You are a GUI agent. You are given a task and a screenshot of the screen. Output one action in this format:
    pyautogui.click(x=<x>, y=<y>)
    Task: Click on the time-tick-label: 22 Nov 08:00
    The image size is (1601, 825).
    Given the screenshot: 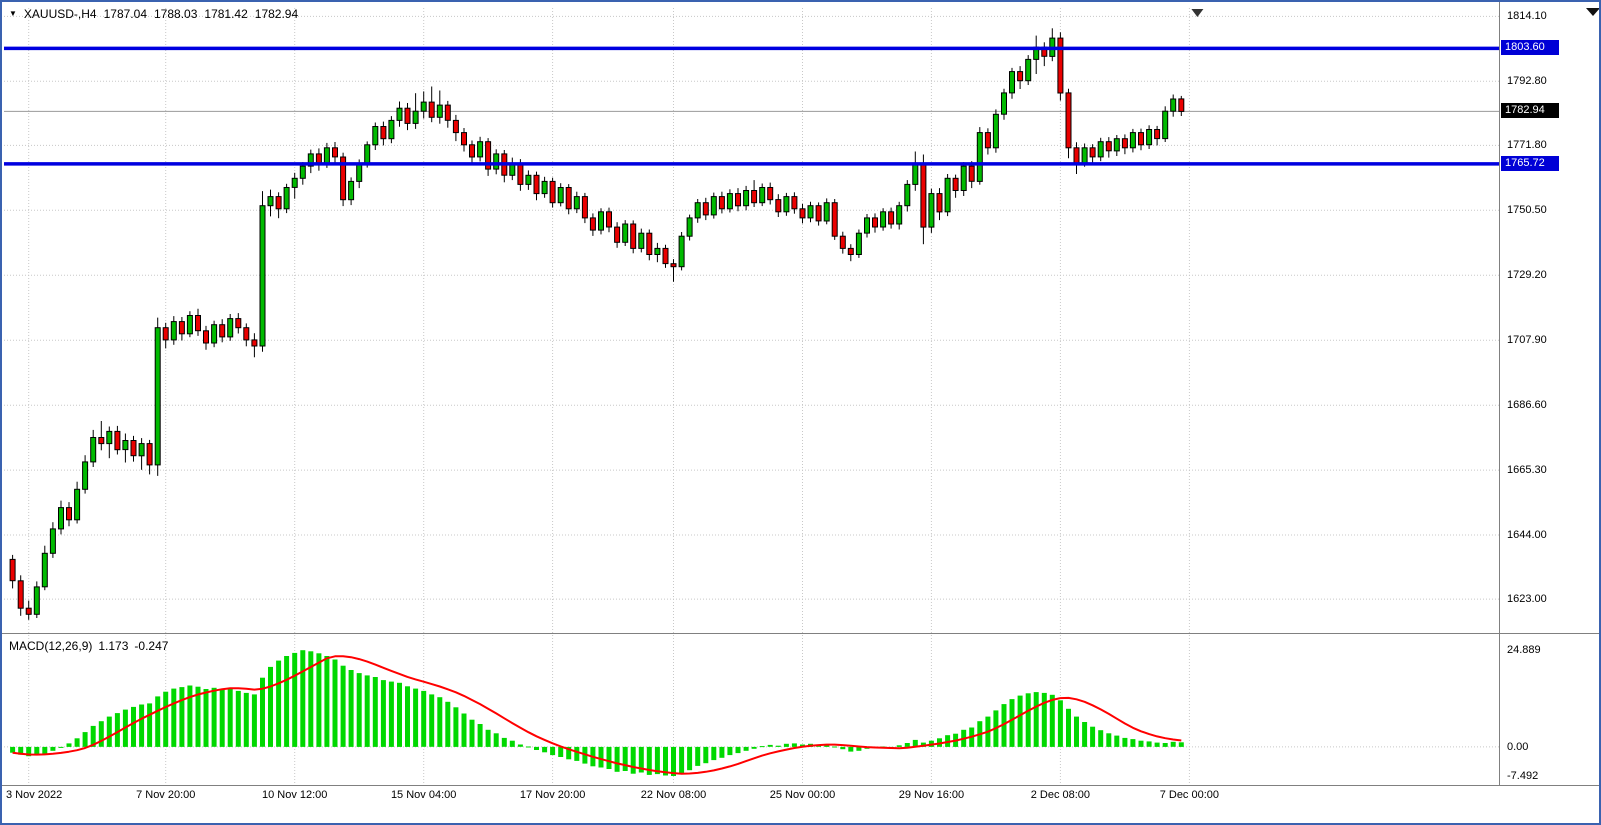 What is the action you would take?
    pyautogui.click(x=673, y=795)
    